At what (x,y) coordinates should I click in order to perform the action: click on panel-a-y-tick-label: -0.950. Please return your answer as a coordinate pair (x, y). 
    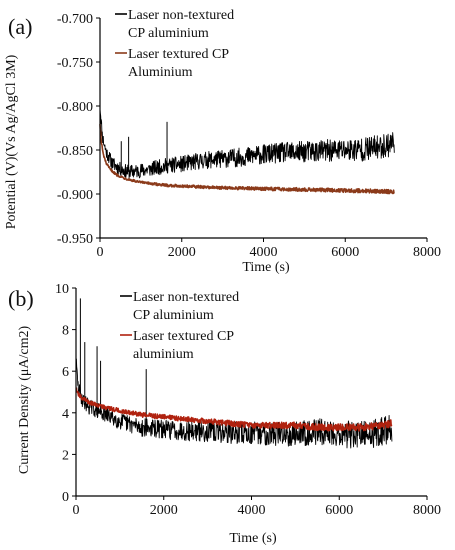
    Looking at the image, I should click on (75, 239).